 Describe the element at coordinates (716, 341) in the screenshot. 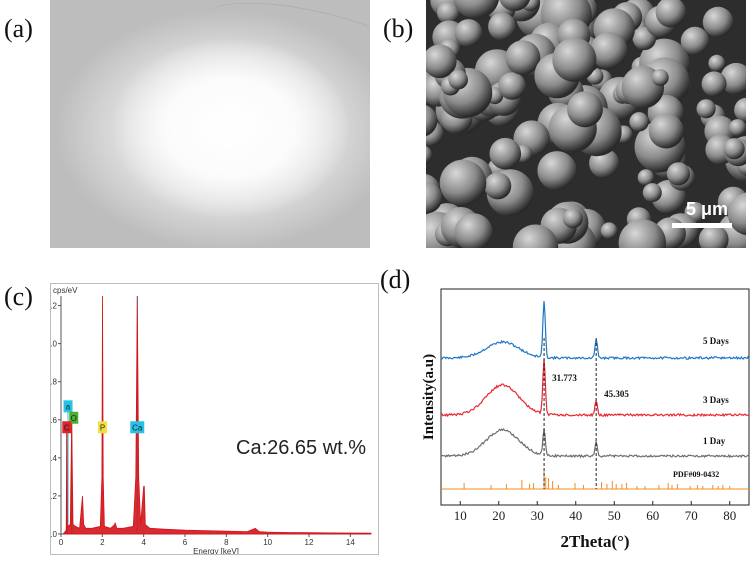

I see `series-label: 5 Days` at that location.